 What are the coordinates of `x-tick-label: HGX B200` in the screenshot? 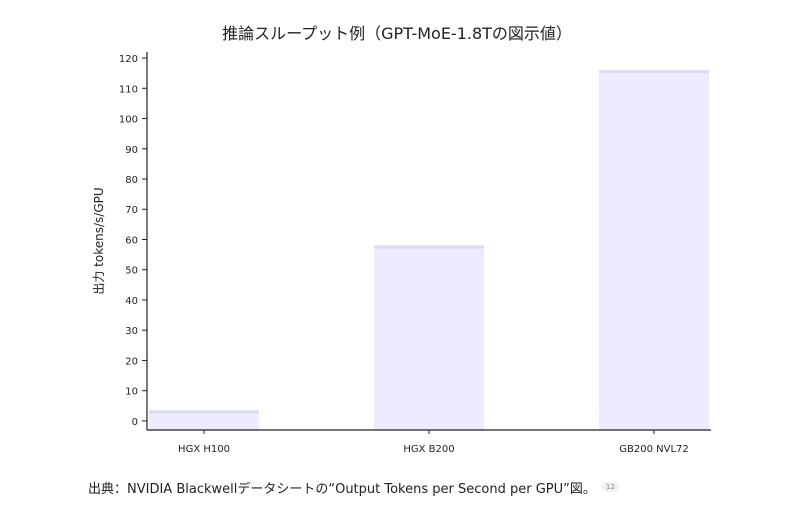 It's located at (428, 449).